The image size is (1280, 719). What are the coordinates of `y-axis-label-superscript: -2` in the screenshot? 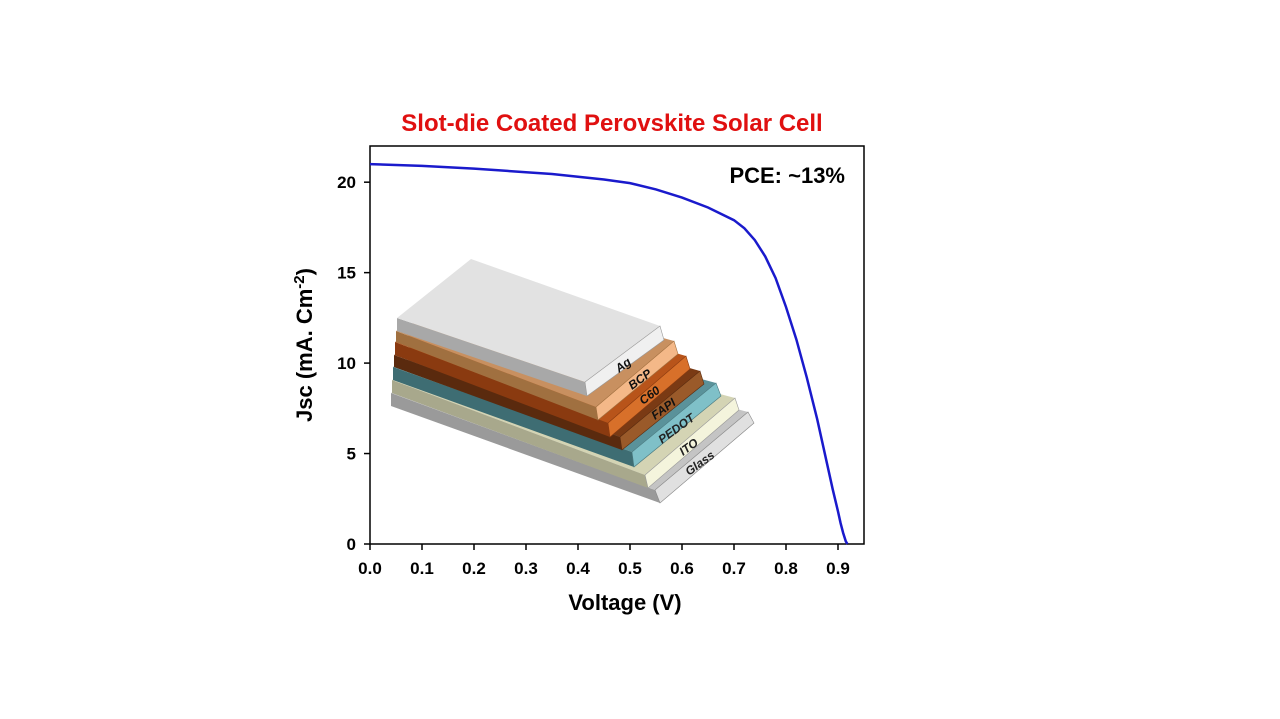 It's located at (299, 281).